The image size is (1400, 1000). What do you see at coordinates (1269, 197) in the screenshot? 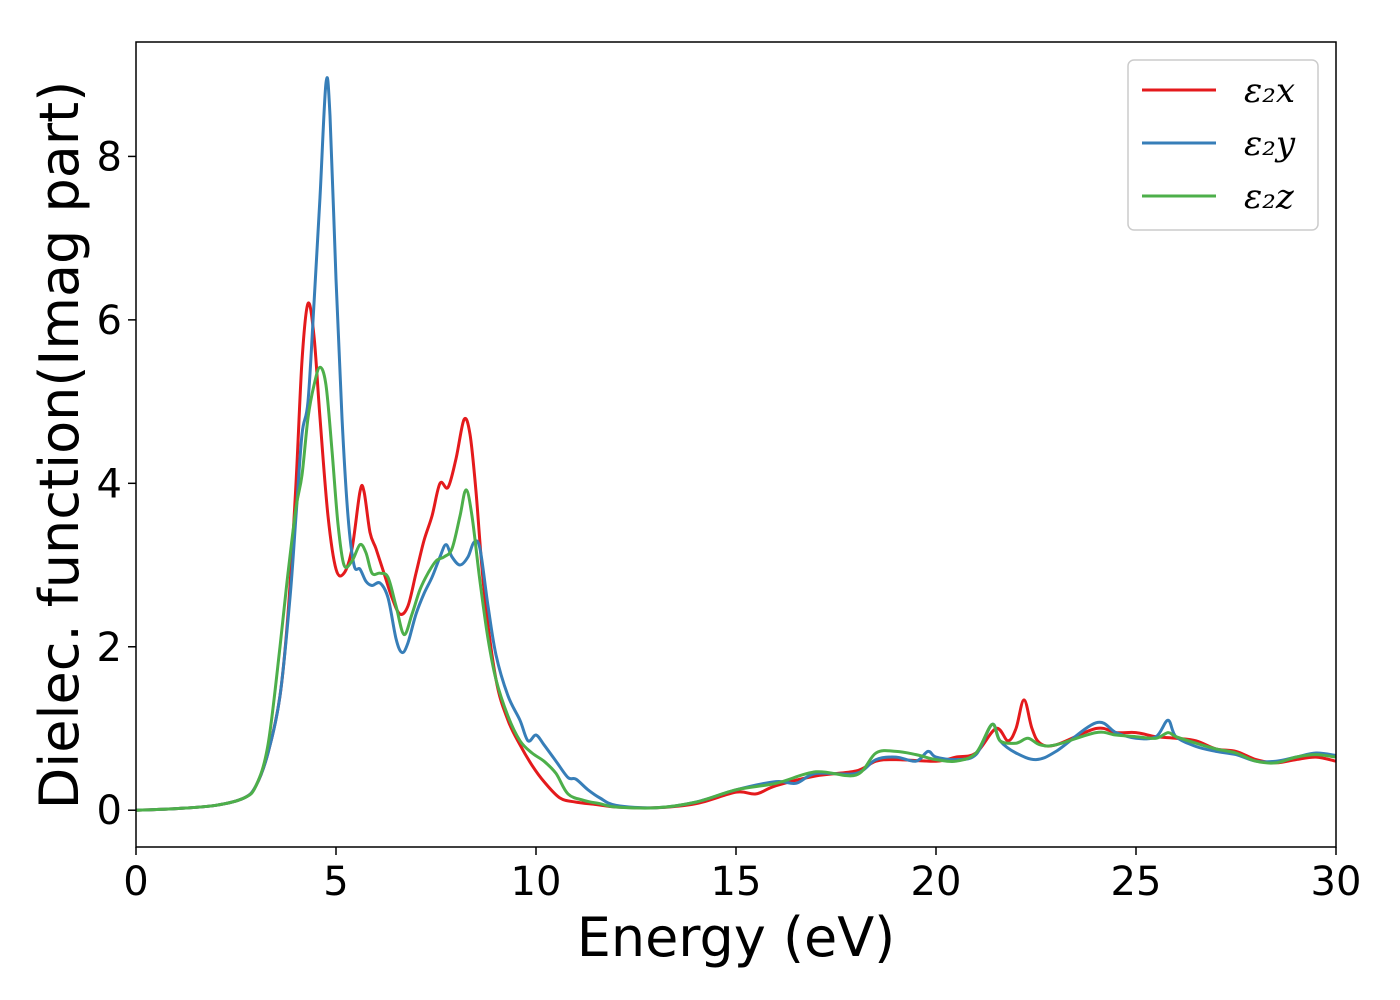
I see `legend-label-ez: ε₂z` at bounding box center [1269, 197].